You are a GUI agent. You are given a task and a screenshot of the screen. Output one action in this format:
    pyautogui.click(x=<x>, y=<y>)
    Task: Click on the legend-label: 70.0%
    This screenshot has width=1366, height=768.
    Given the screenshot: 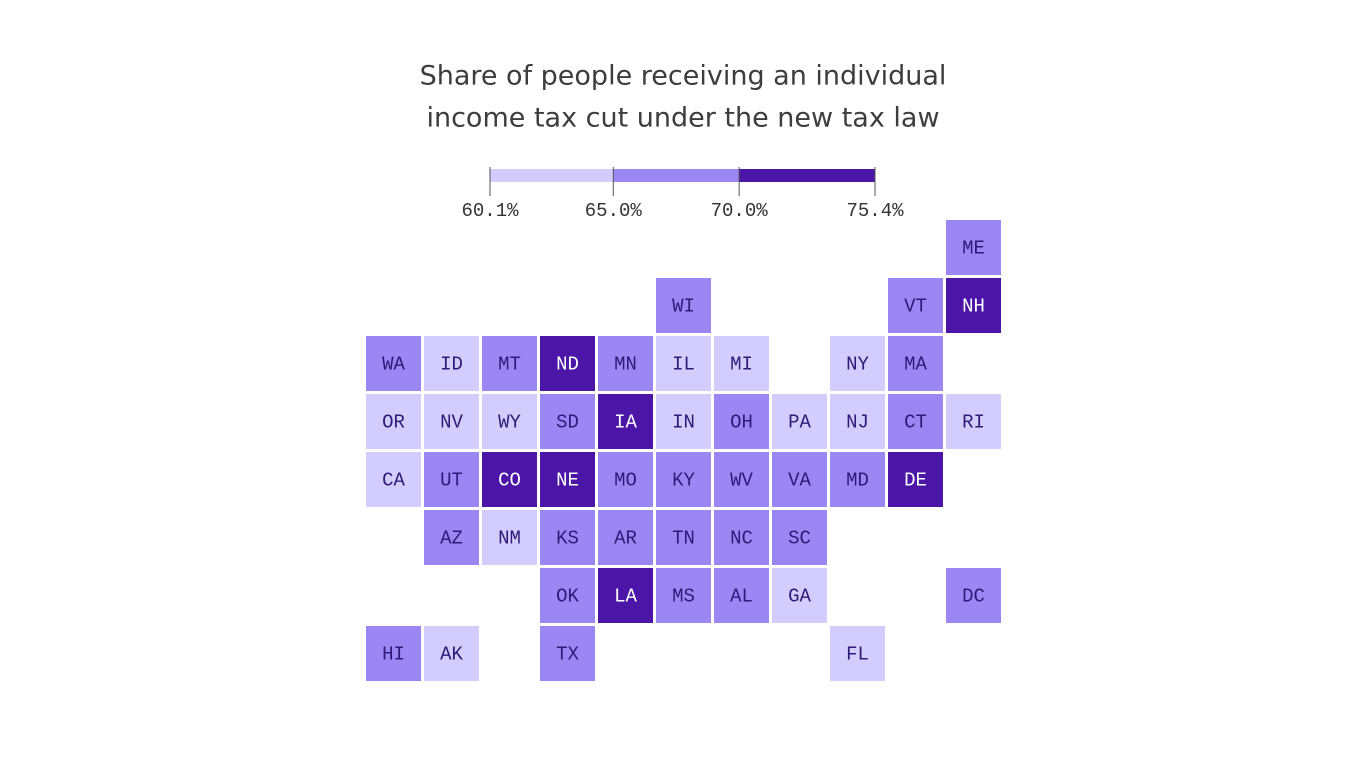 What is the action you would take?
    pyautogui.click(x=740, y=211)
    